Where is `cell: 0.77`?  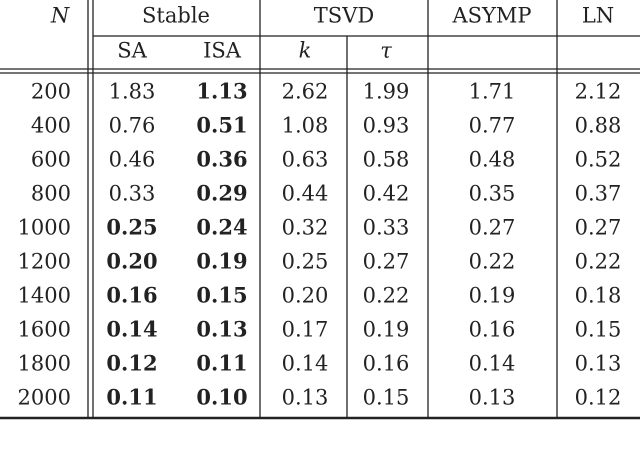 cell: 0.77 is located at coordinates (492, 126).